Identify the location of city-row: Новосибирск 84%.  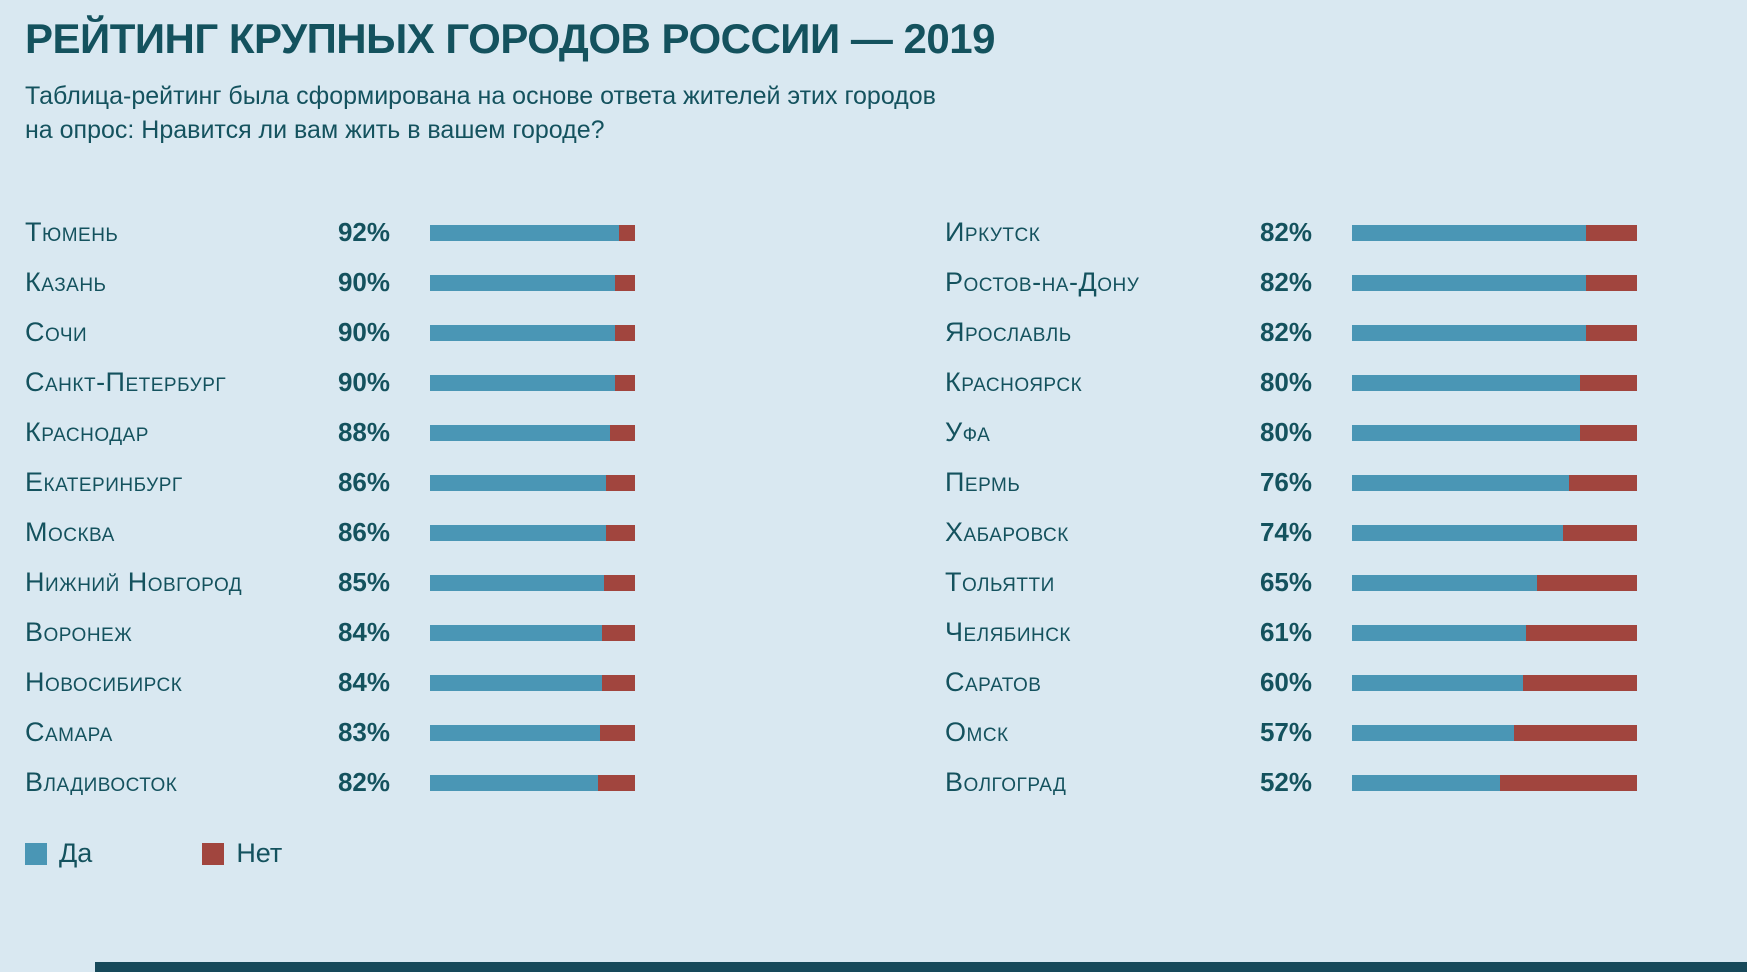
(330, 683).